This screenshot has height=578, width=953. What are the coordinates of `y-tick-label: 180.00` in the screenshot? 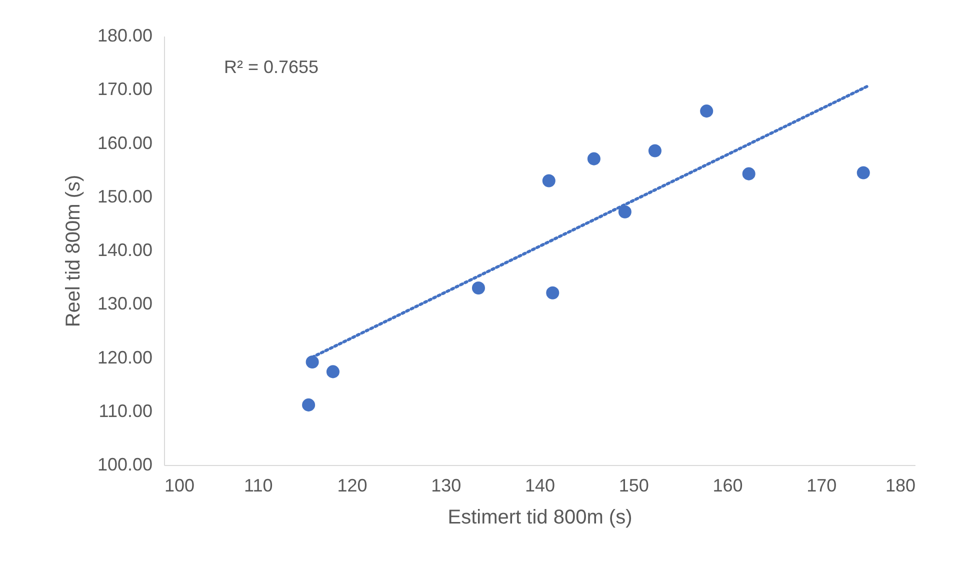 It's located at (124, 36).